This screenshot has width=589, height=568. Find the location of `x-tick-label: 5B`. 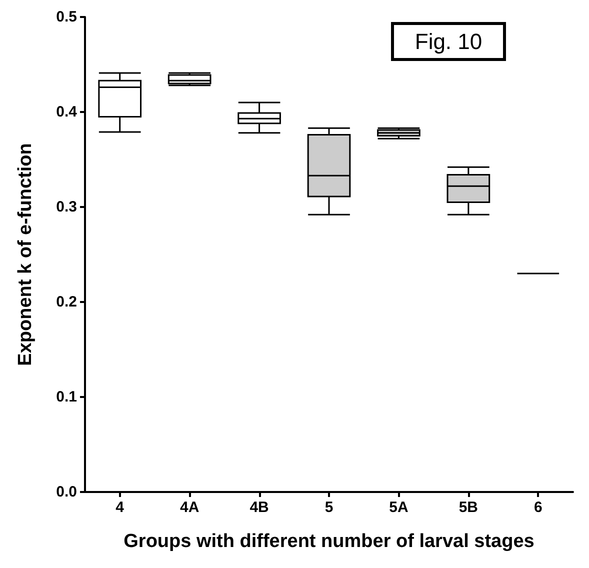

x-tick-label: 5B is located at coordinates (468, 507).